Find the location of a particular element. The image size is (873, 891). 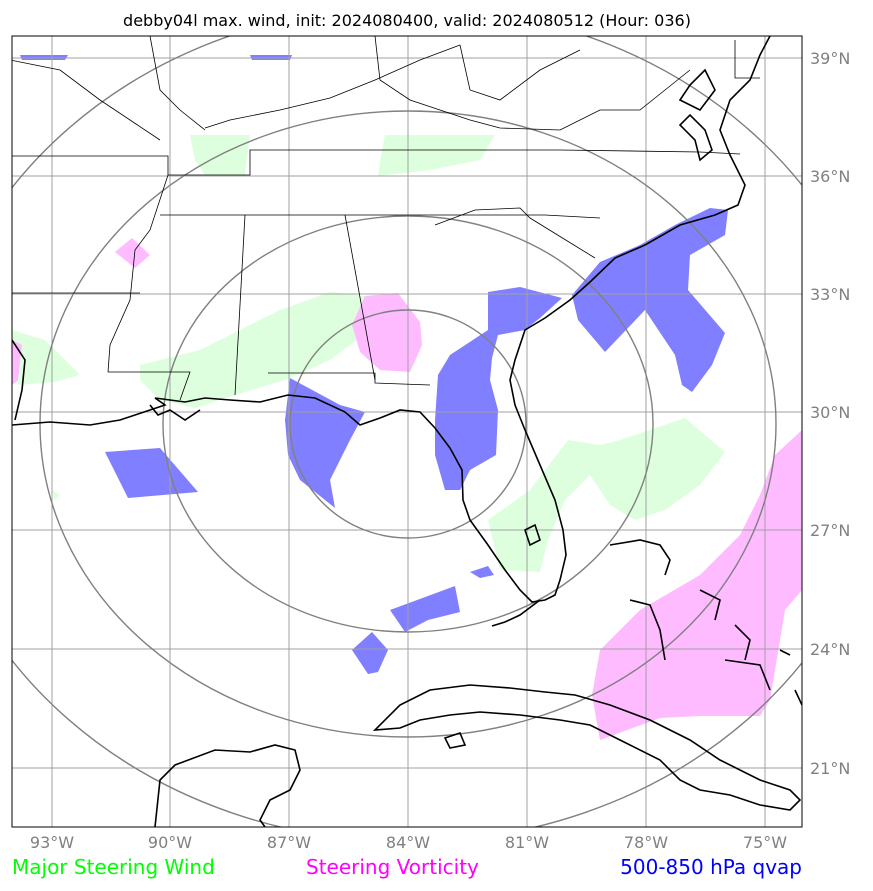

range-ring is located at coordinates (408, 424).